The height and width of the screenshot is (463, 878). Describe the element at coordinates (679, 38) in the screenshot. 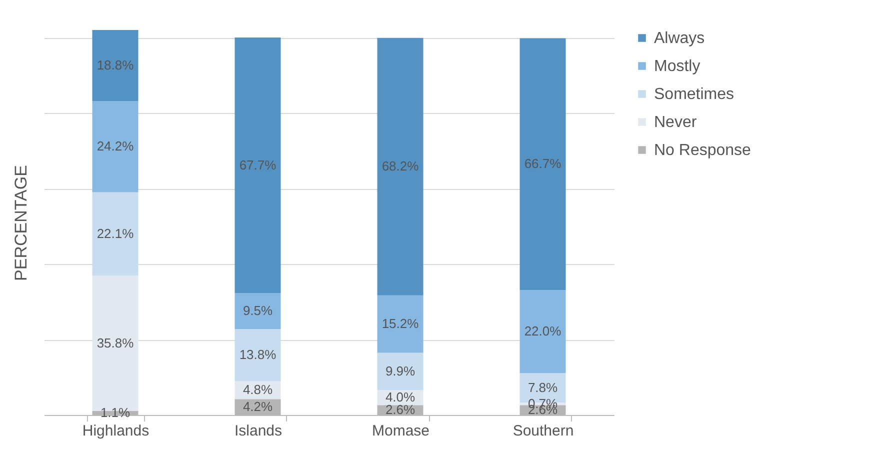

I see `legend-label: Always` at that location.